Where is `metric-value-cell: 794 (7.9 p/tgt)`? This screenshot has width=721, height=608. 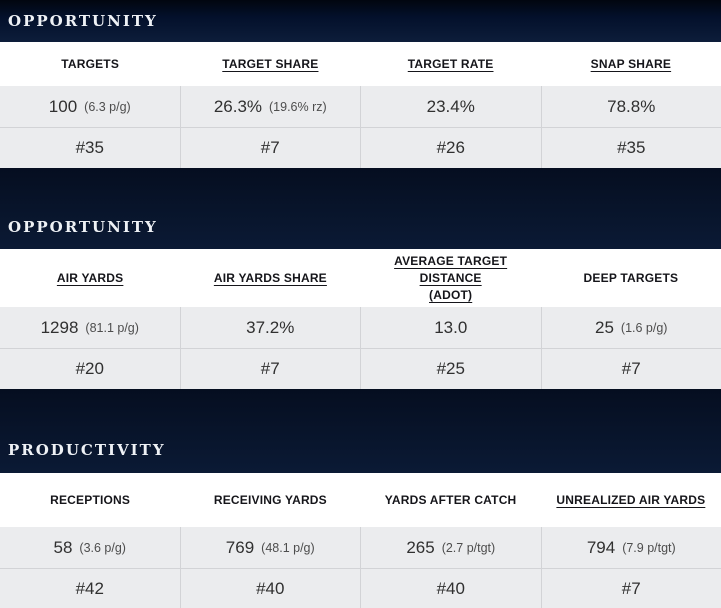 metric-value-cell: 794 (7.9 p/tgt) is located at coordinates (630, 547).